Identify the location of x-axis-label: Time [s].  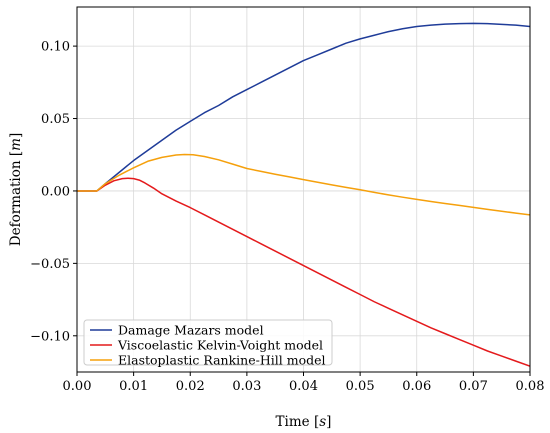
(304, 422).